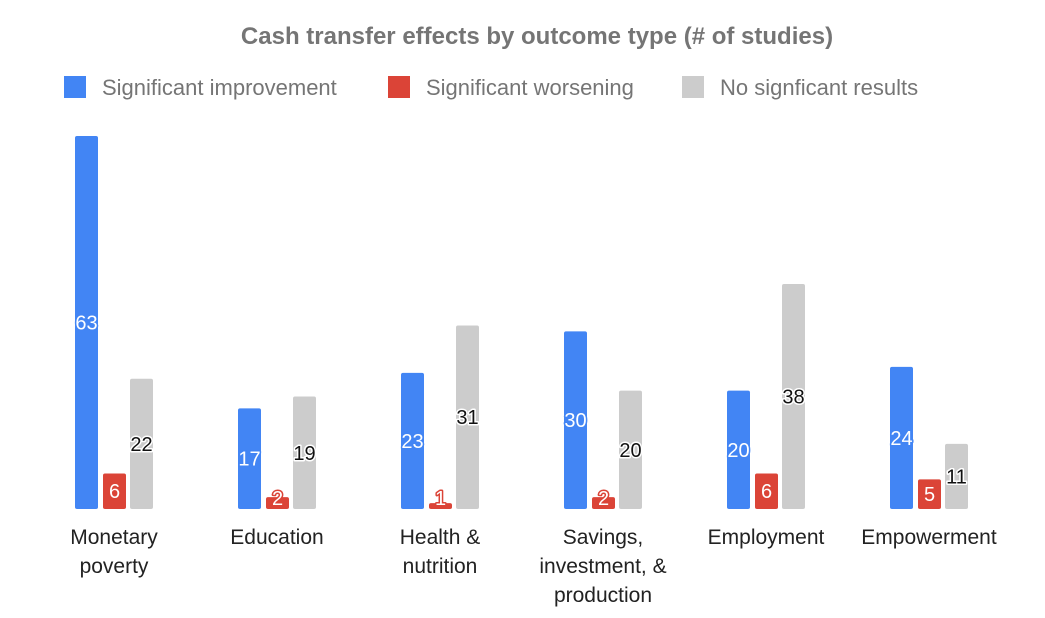 The image size is (1045, 618). Describe the element at coordinates (530, 87) in the screenshot. I see `legend-label-1: Significant worsening` at that location.